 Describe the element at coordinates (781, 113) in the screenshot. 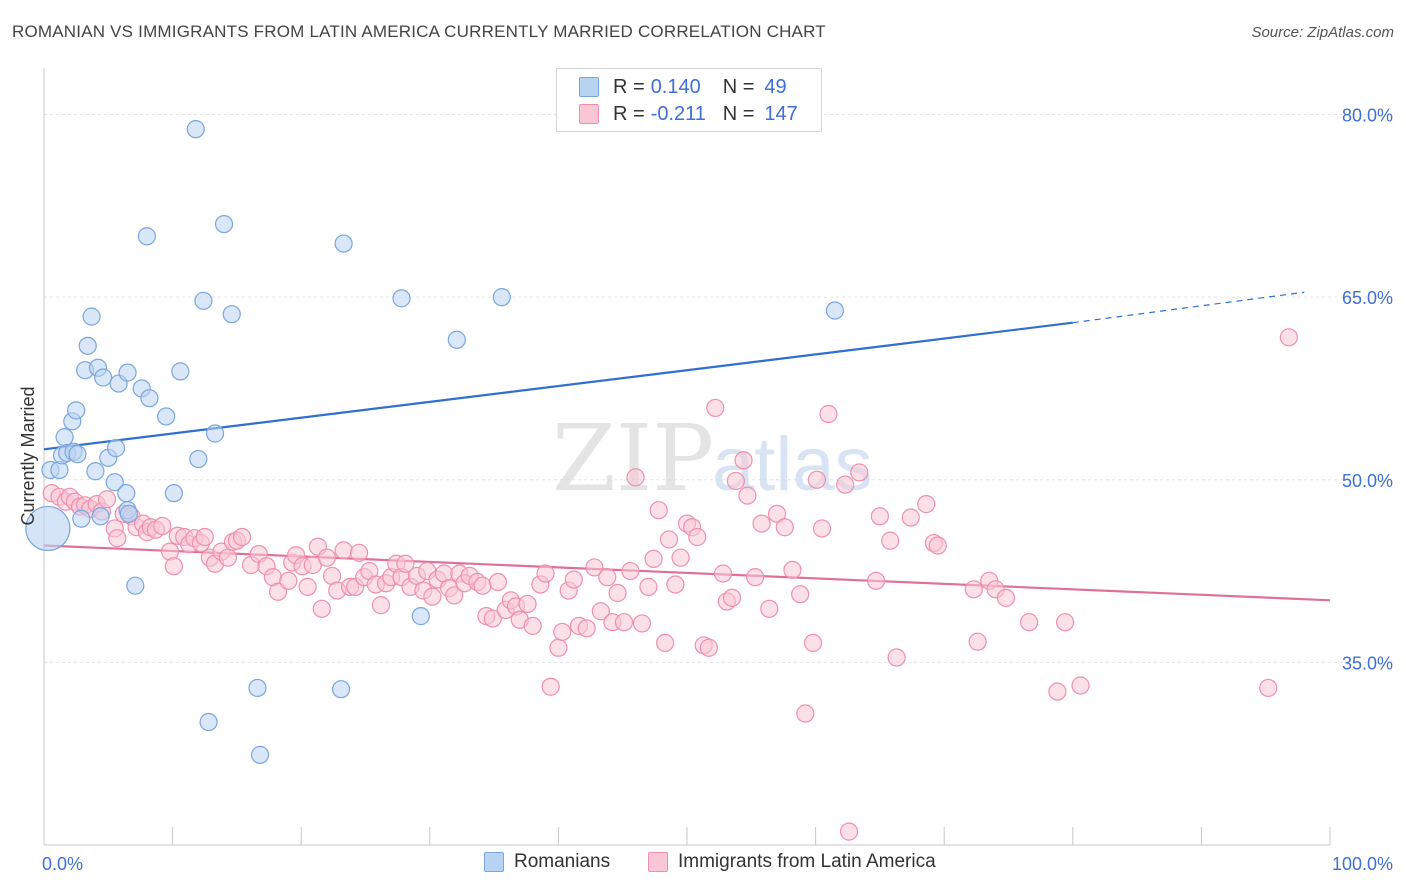

I see `legend-n-value: 147` at that location.